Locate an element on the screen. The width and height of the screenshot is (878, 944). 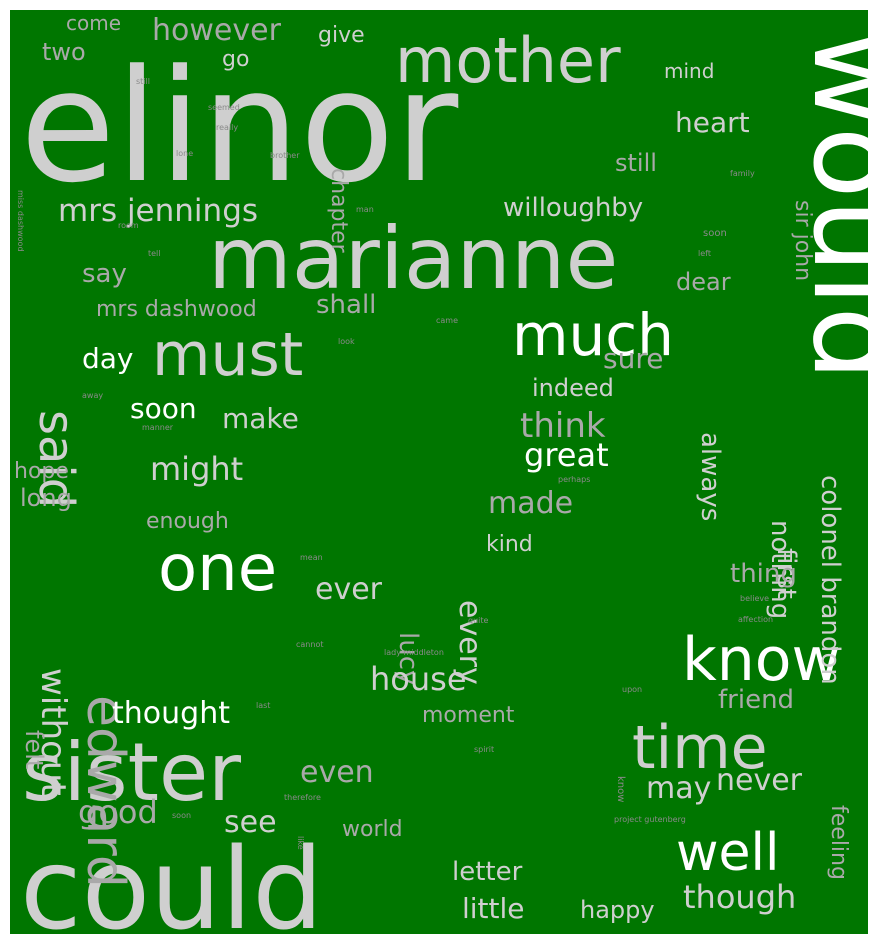
cloud-word: give is located at coordinates (341, 35).